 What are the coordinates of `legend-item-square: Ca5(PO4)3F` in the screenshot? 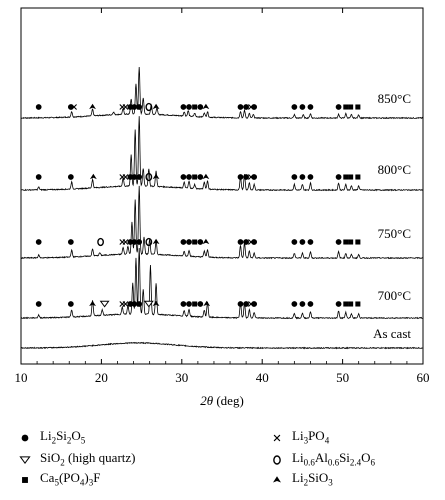 It's located at (59, 480).